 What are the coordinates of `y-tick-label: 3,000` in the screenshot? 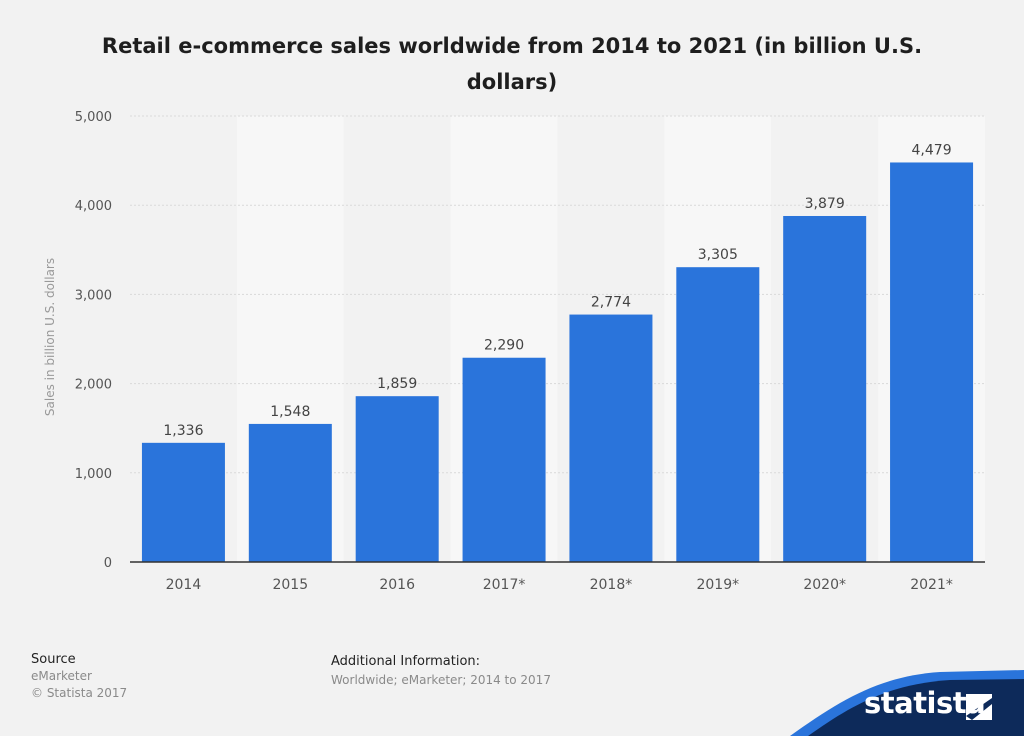 It's located at (93, 295).